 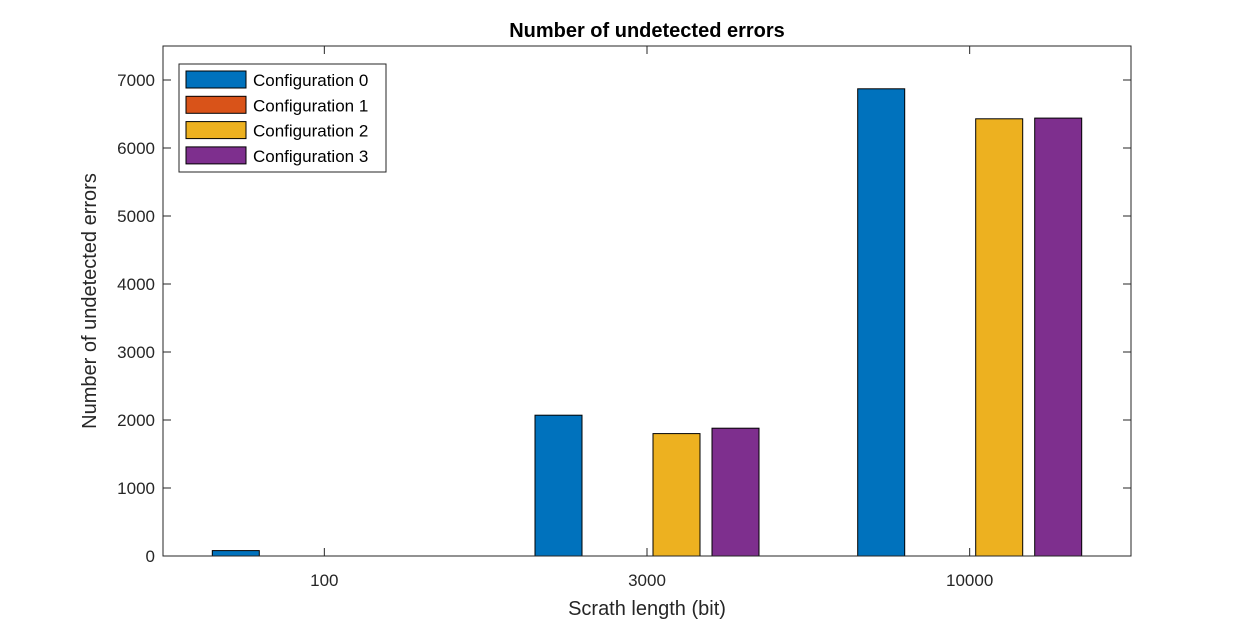 What do you see at coordinates (136, 148) in the screenshot?
I see `y-tick-label: 6000` at bounding box center [136, 148].